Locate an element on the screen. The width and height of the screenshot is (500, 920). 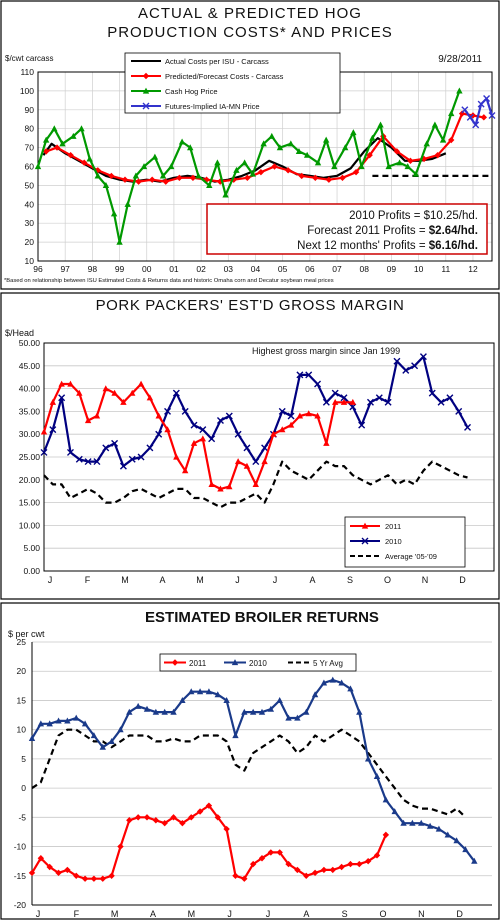
x-tick-label-11: D is located at coordinates (459, 914).